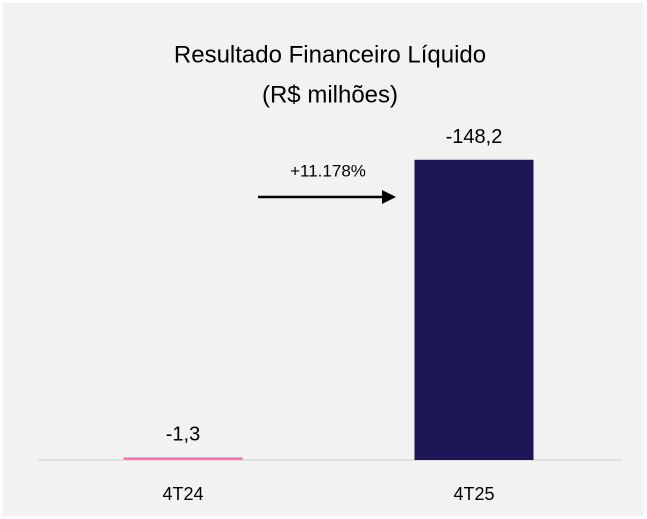 This screenshot has width=647, height=519. What do you see at coordinates (473, 494) in the screenshot?
I see `x-tick-label: 4T25` at bounding box center [473, 494].